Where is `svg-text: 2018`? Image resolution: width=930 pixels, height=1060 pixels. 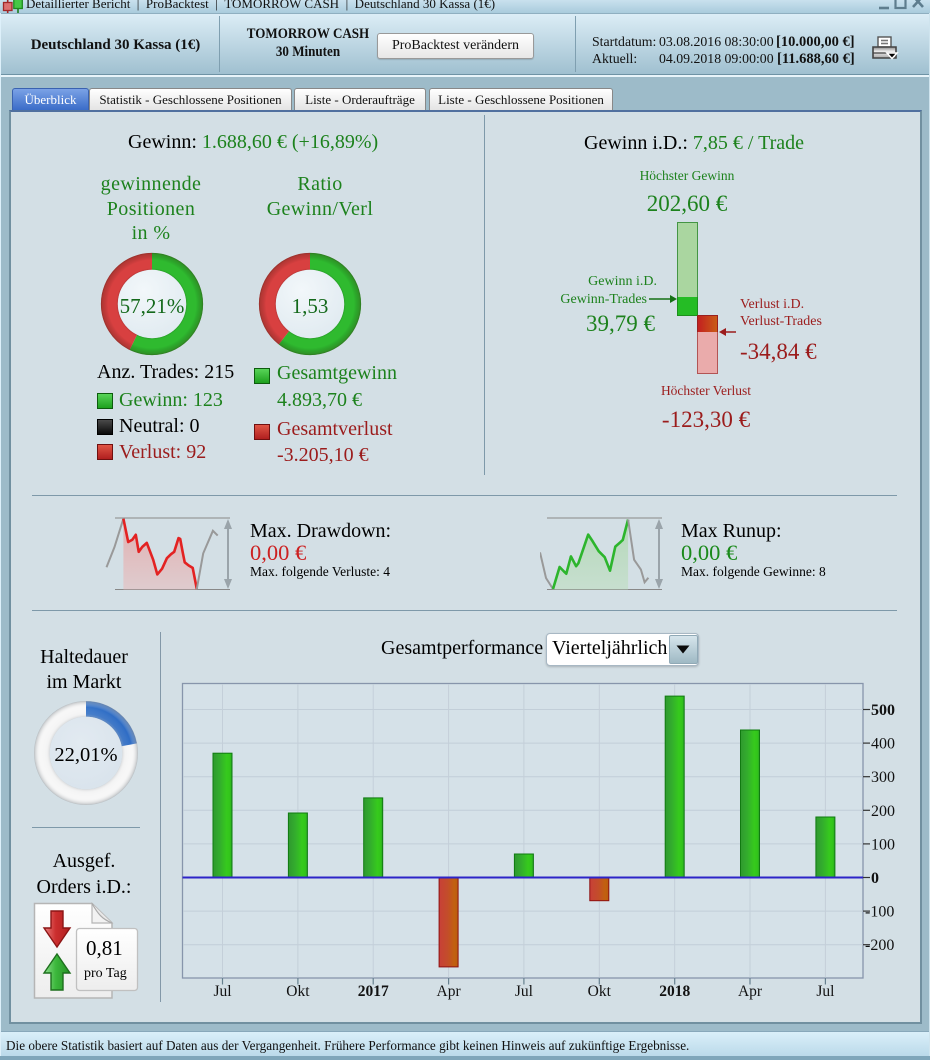 svg-text: 2018 is located at coordinates (674, 991).